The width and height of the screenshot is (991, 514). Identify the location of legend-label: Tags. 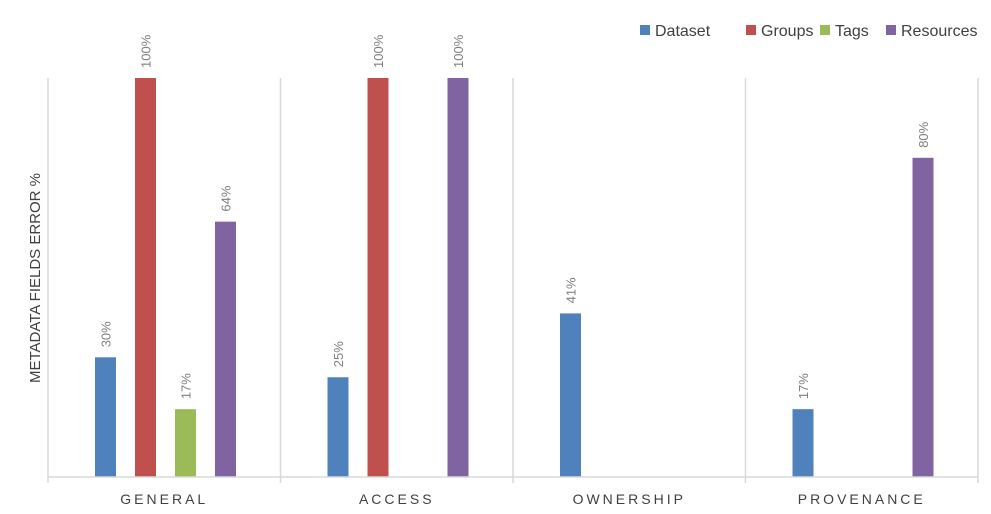
(852, 31).